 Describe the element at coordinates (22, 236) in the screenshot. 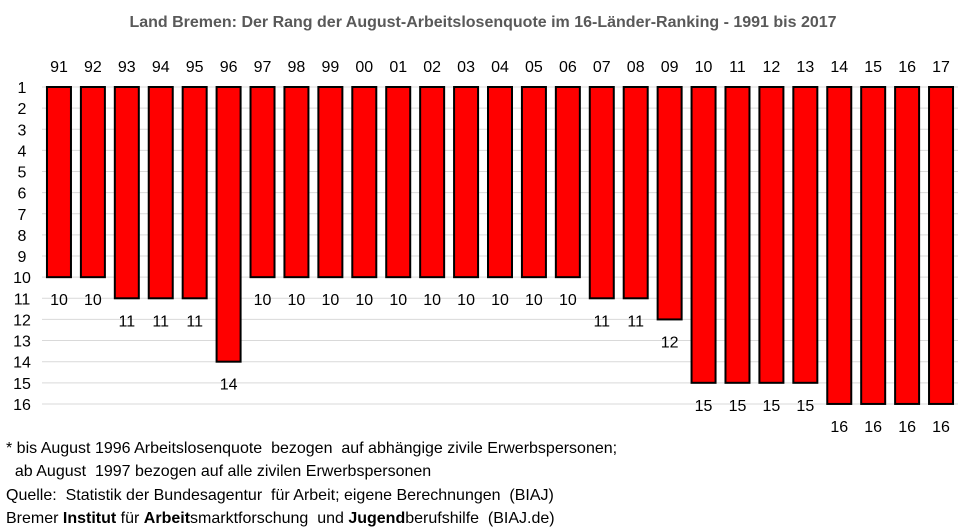

I see `y-tick-label: 8` at that location.